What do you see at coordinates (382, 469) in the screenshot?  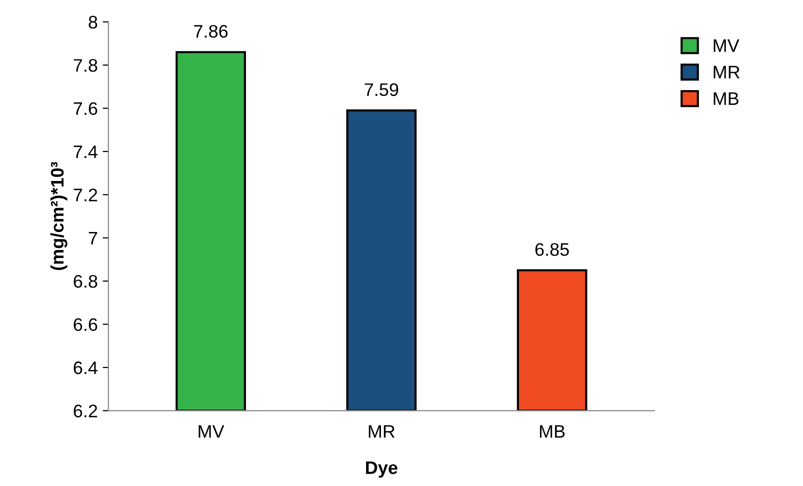 I see `x-axis-title: Dye` at bounding box center [382, 469].